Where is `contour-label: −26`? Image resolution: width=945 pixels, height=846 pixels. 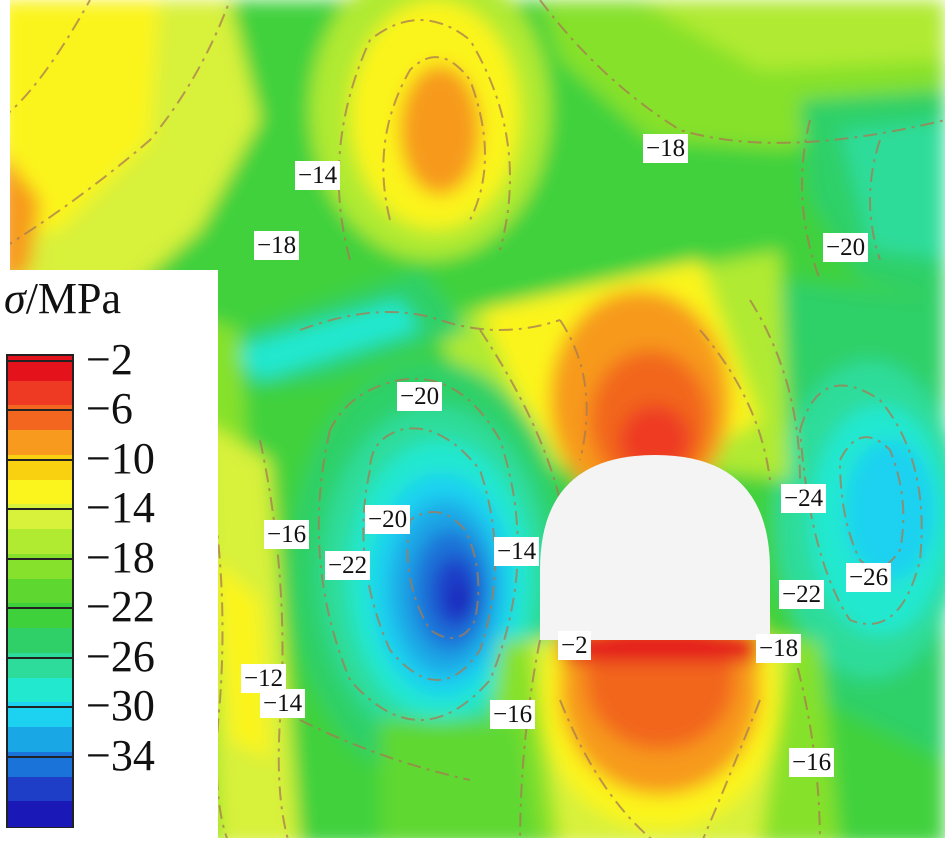
contour-label: −26 is located at coordinates (869, 577).